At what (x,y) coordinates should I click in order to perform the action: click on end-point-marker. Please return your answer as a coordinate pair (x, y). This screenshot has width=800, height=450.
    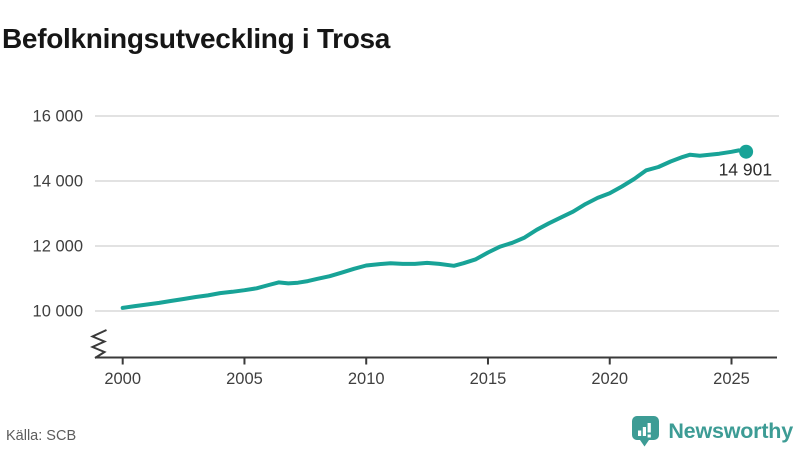
    Looking at the image, I should click on (746, 151).